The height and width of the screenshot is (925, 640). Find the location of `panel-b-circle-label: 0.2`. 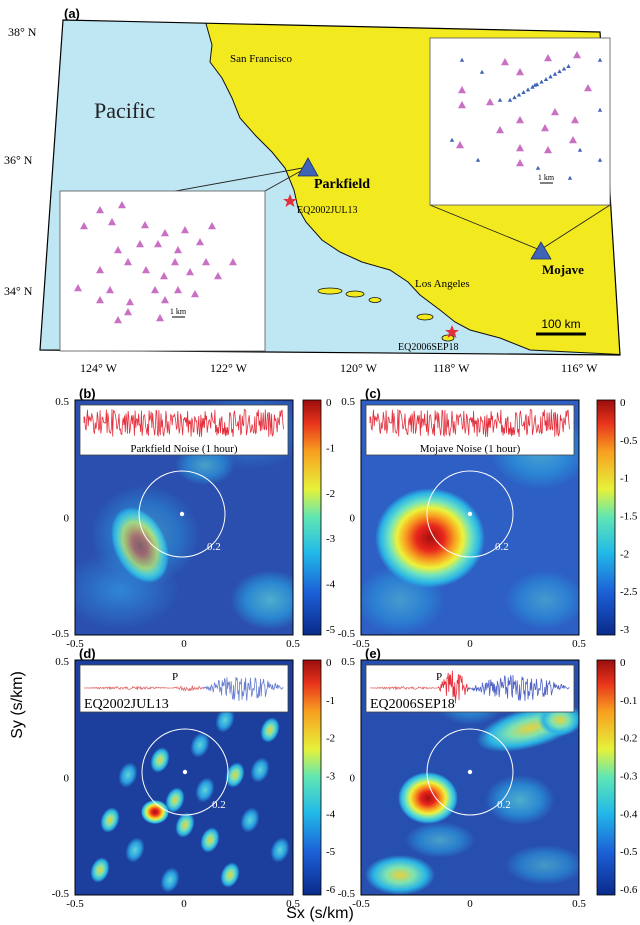

panel-b-circle-label: 0.2 is located at coordinates (214, 547).